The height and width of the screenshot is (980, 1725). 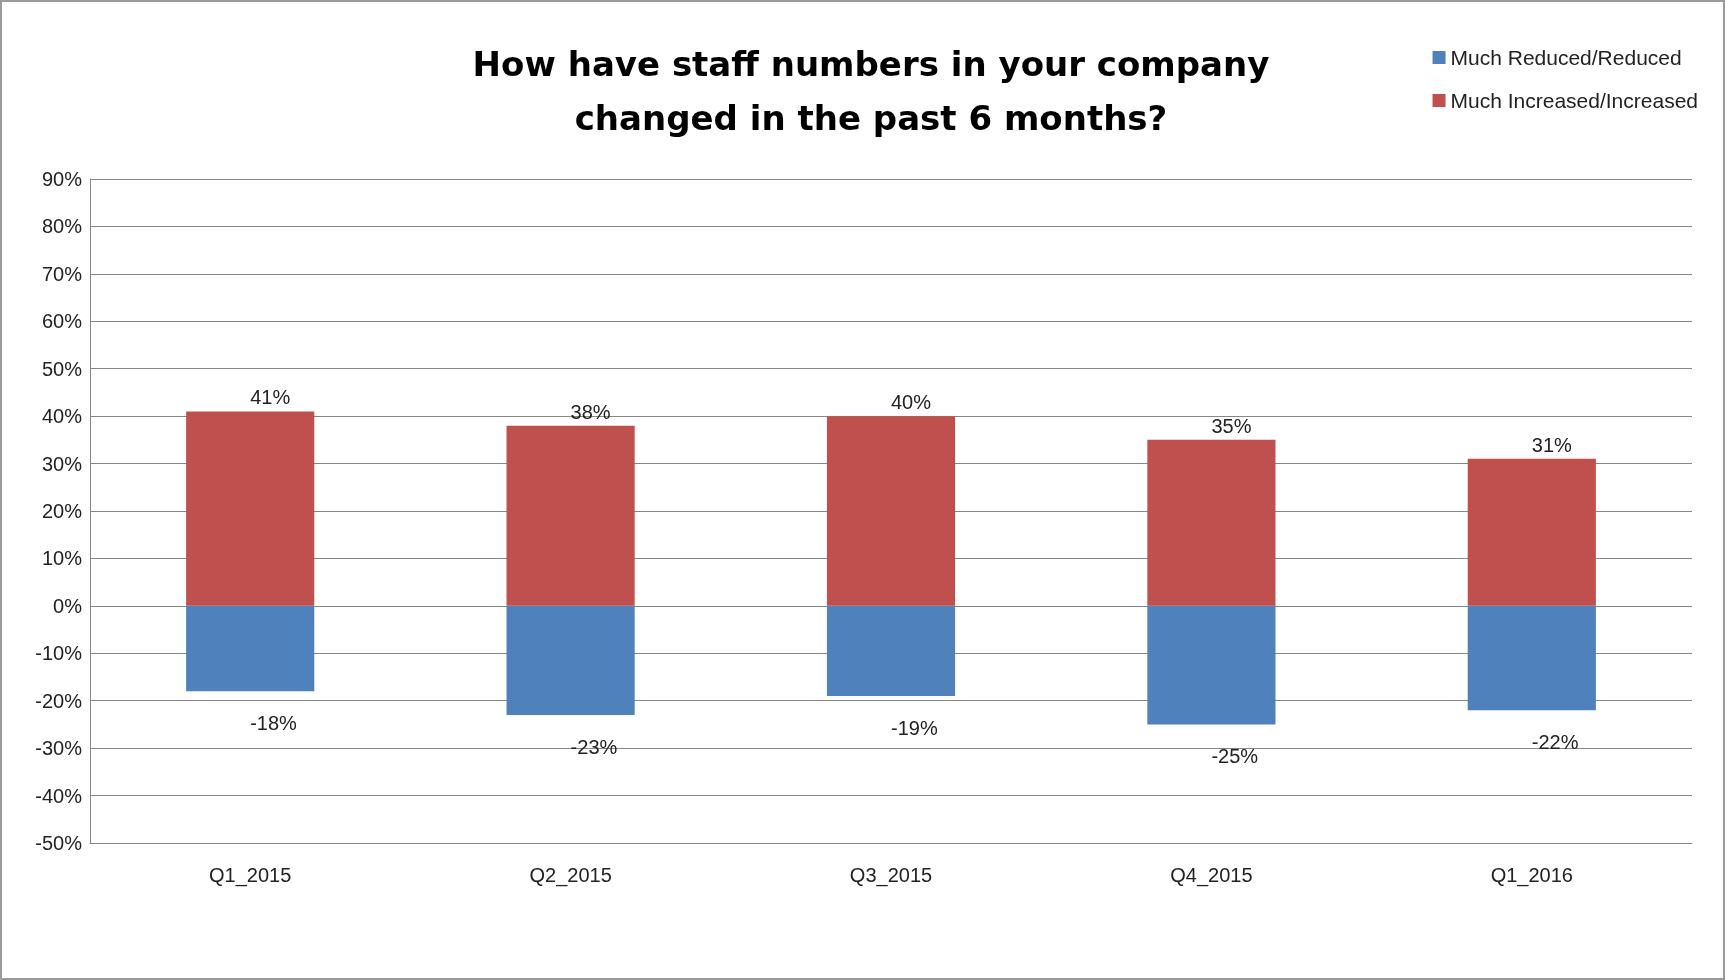 I want to click on y-tick-label: -40%, so click(x=59, y=795).